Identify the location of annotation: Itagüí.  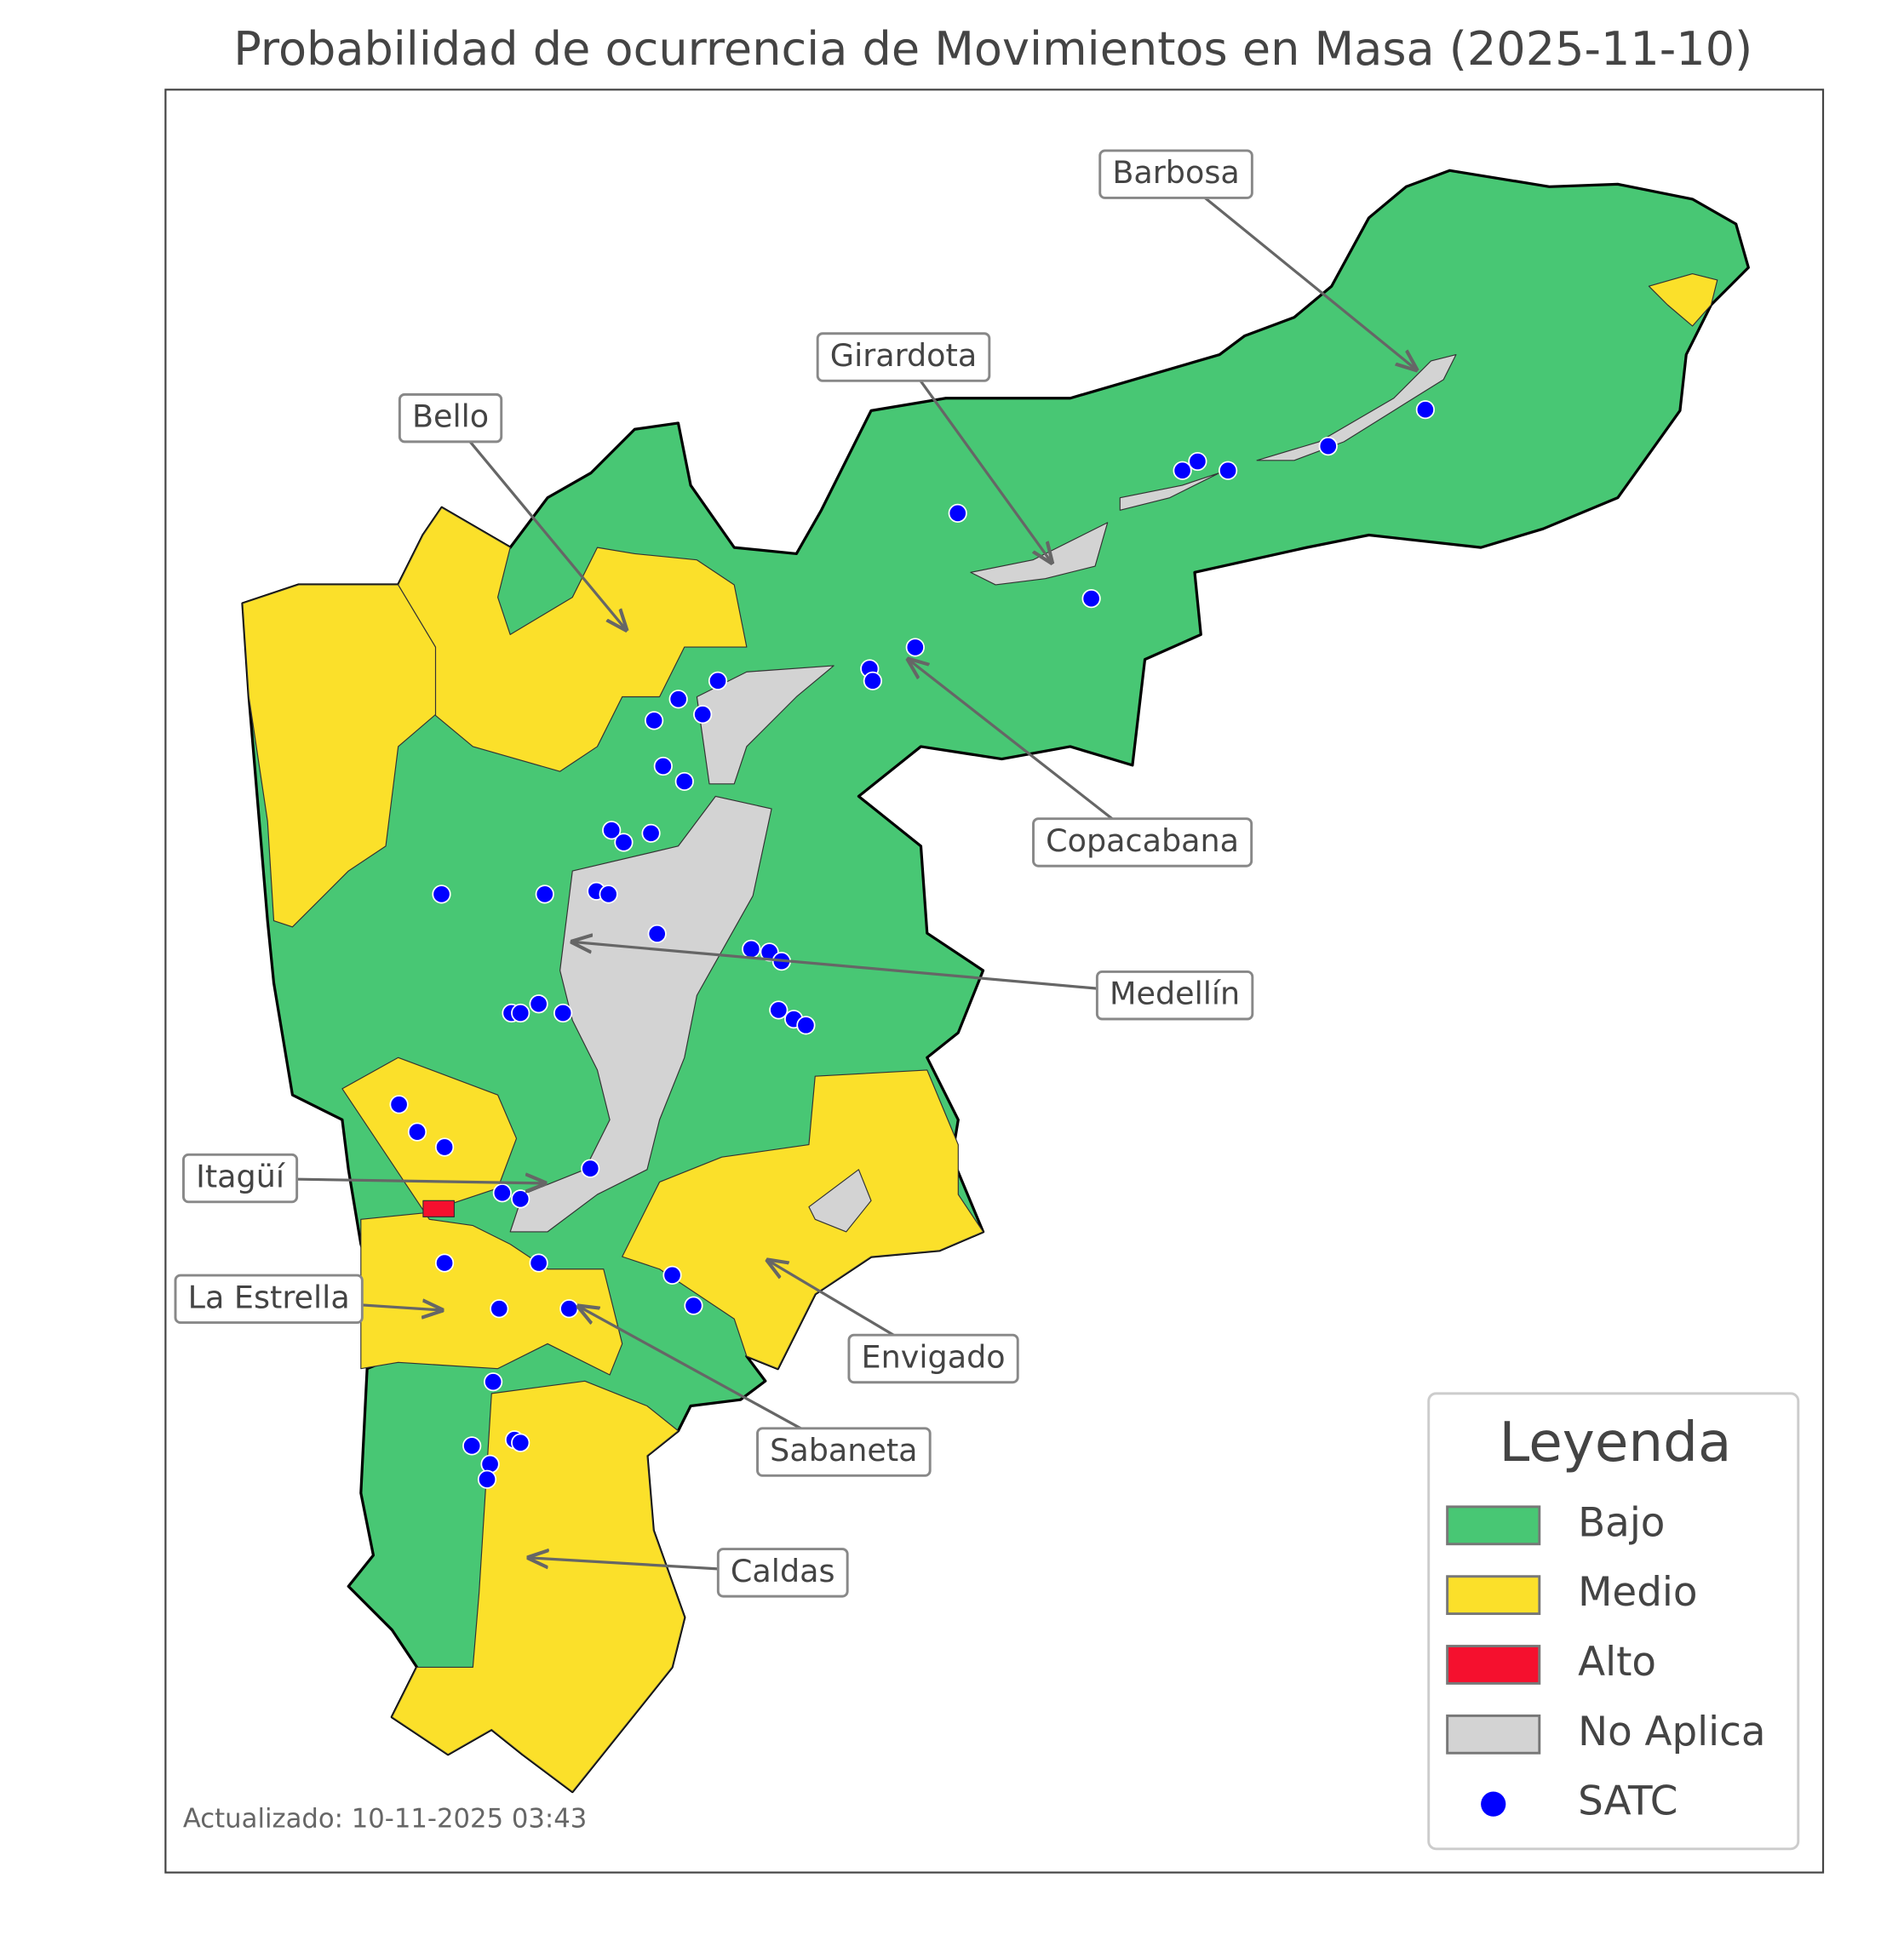
(241, 1178).